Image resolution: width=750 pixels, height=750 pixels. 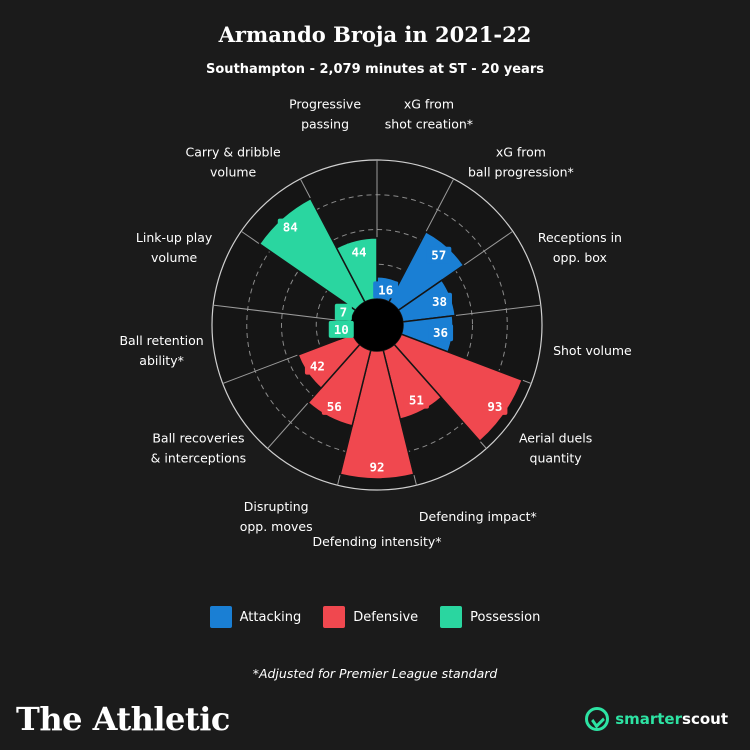 I want to click on value-label-0: 16, so click(x=385, y=289).